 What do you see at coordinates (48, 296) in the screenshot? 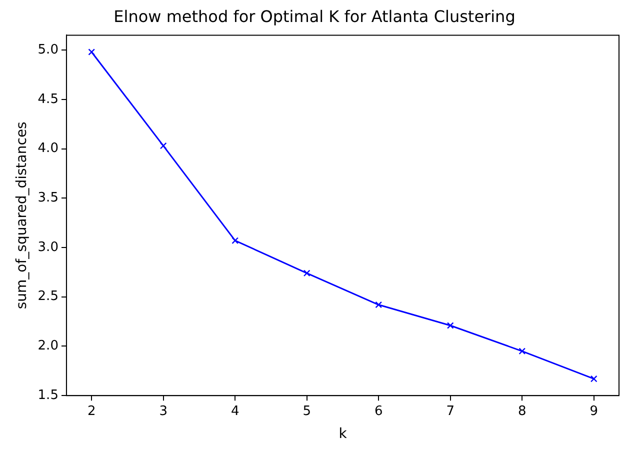
I see `y-tick-label: 2.5` at bounding box center [48, 296].